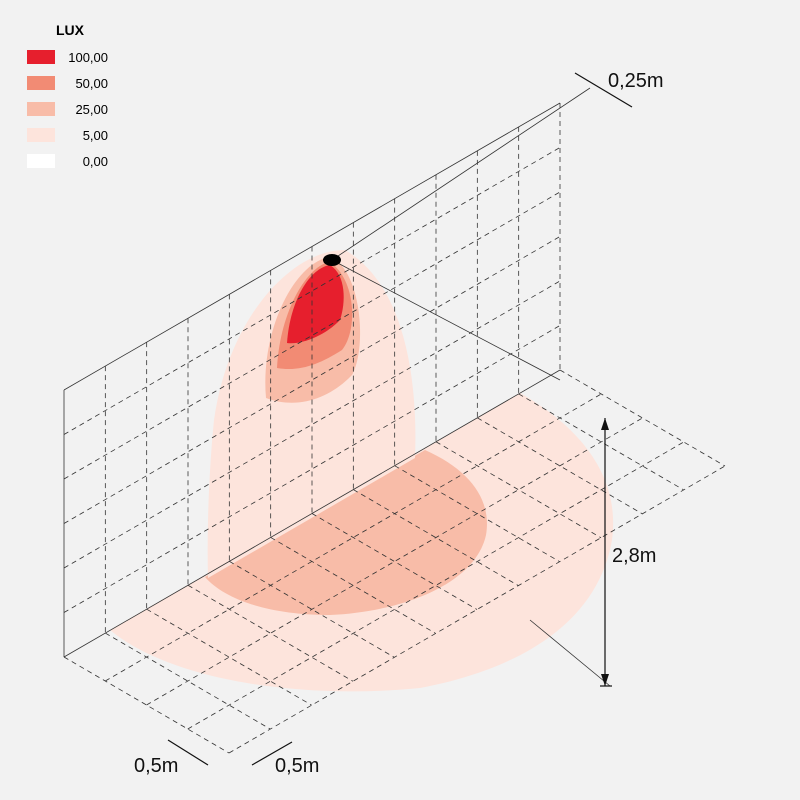 The image size is (800, 800). I want to click on offset-line, so click(461, 174).